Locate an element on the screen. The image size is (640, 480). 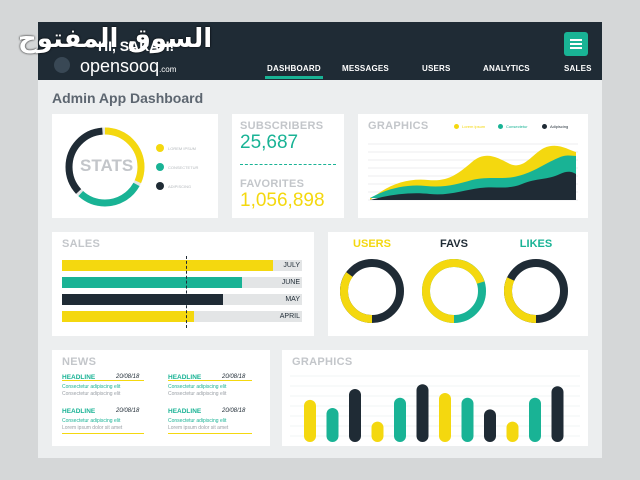
ring-chart-users is located at coordinates (372, 291).